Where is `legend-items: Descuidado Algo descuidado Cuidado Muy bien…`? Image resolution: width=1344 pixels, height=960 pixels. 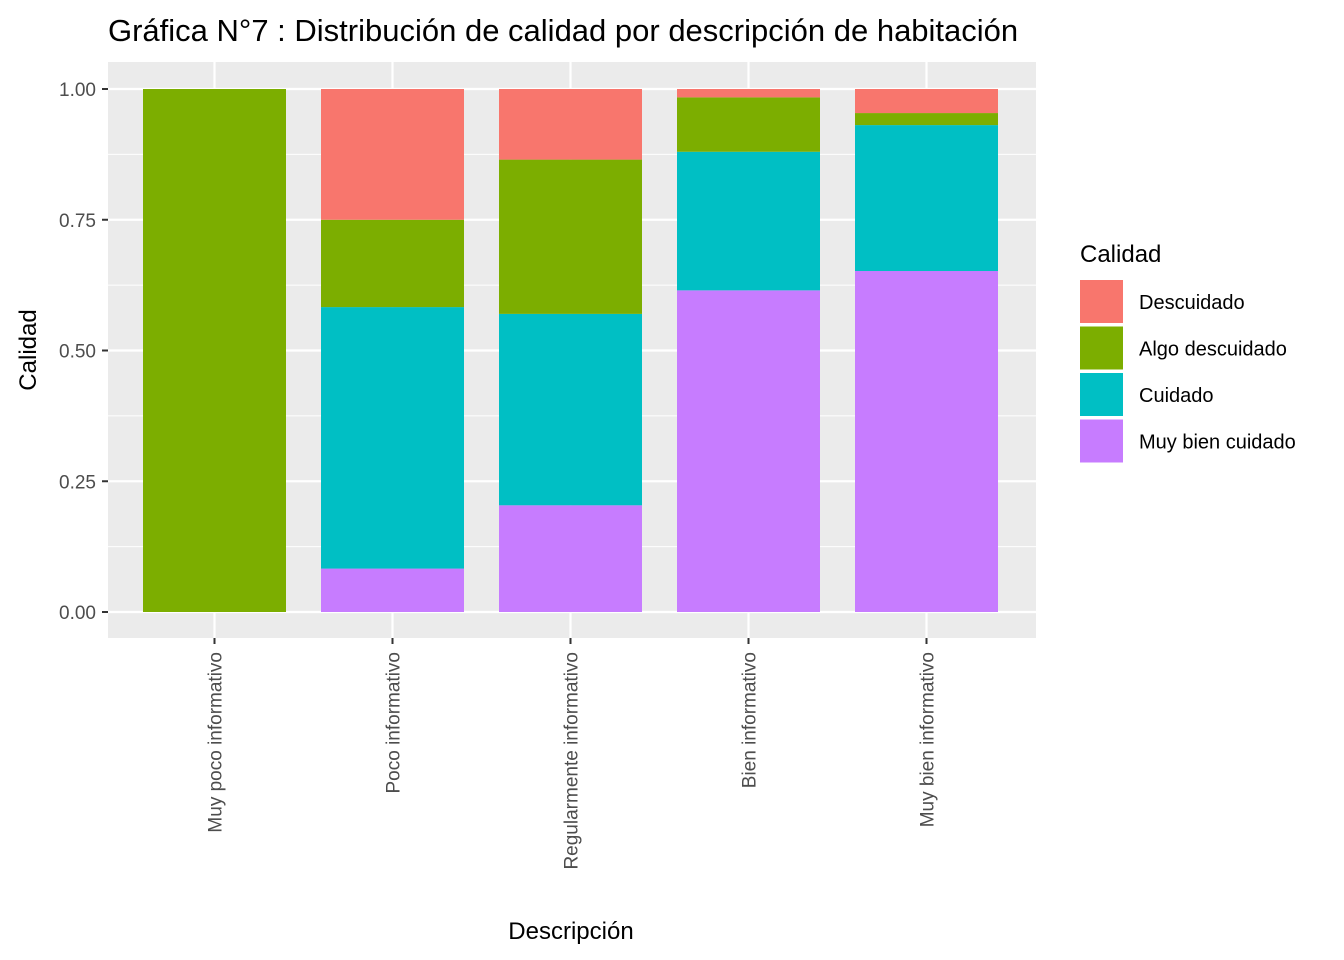 legend-items: Descuidado Algo descuidado Cuidado Muy bien… is located at coordinates (1188, 371).